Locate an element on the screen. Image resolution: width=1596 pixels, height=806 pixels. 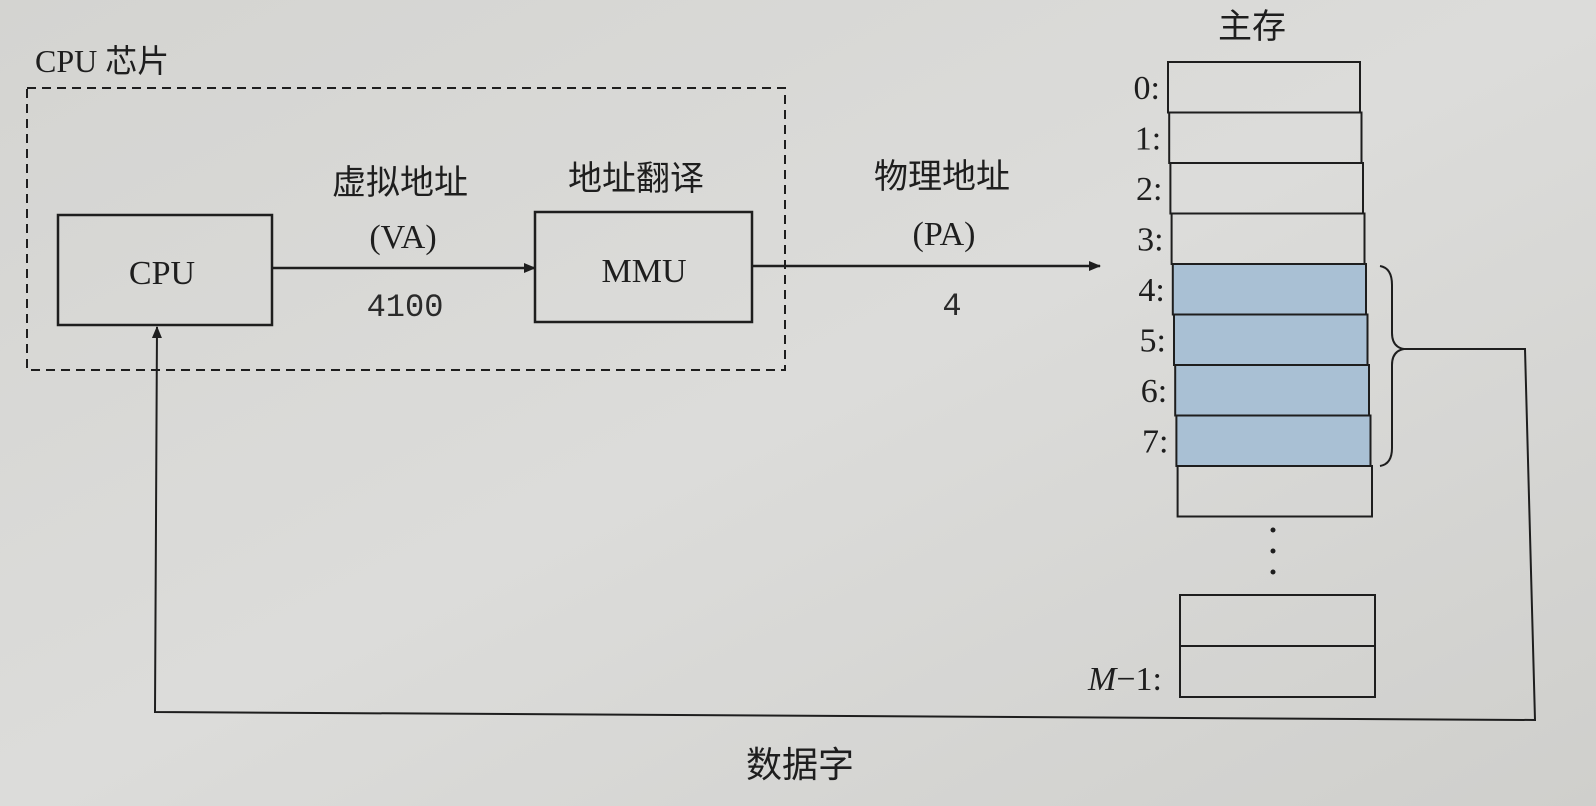
memory-cell is located at coordinates (1274, 491).